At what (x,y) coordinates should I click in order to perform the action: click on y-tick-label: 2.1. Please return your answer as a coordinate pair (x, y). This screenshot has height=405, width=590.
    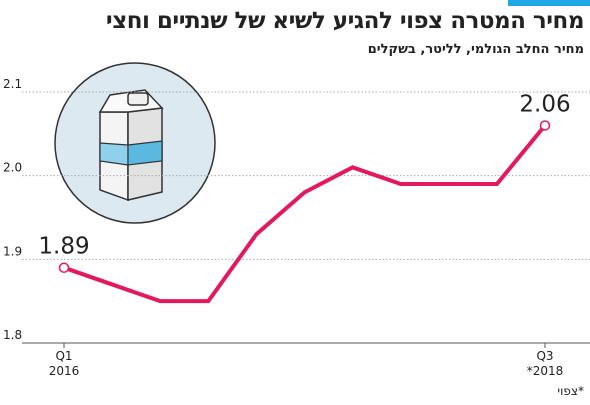
    Looking at the image, I should click on (12, 84).